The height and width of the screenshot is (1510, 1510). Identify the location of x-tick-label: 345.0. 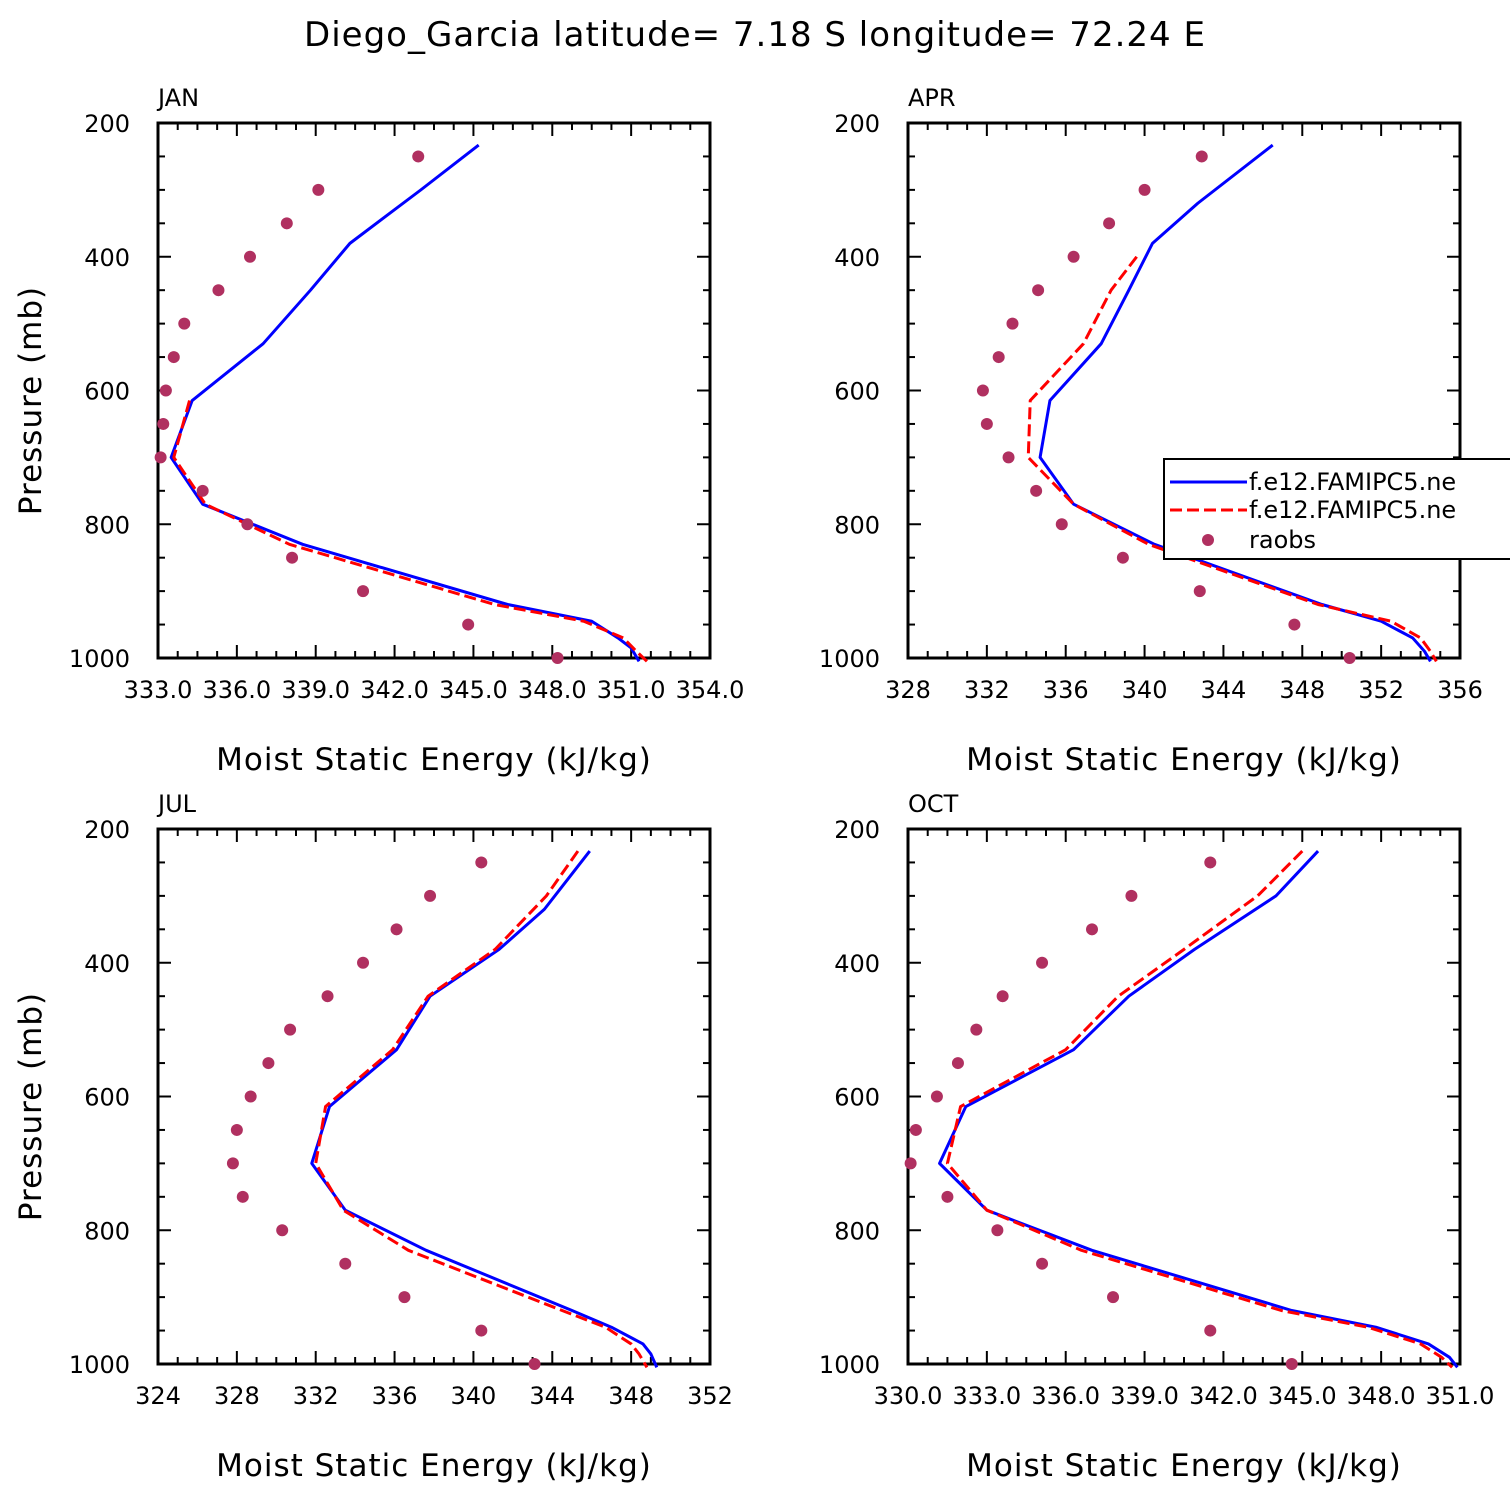
(1302, 1396).